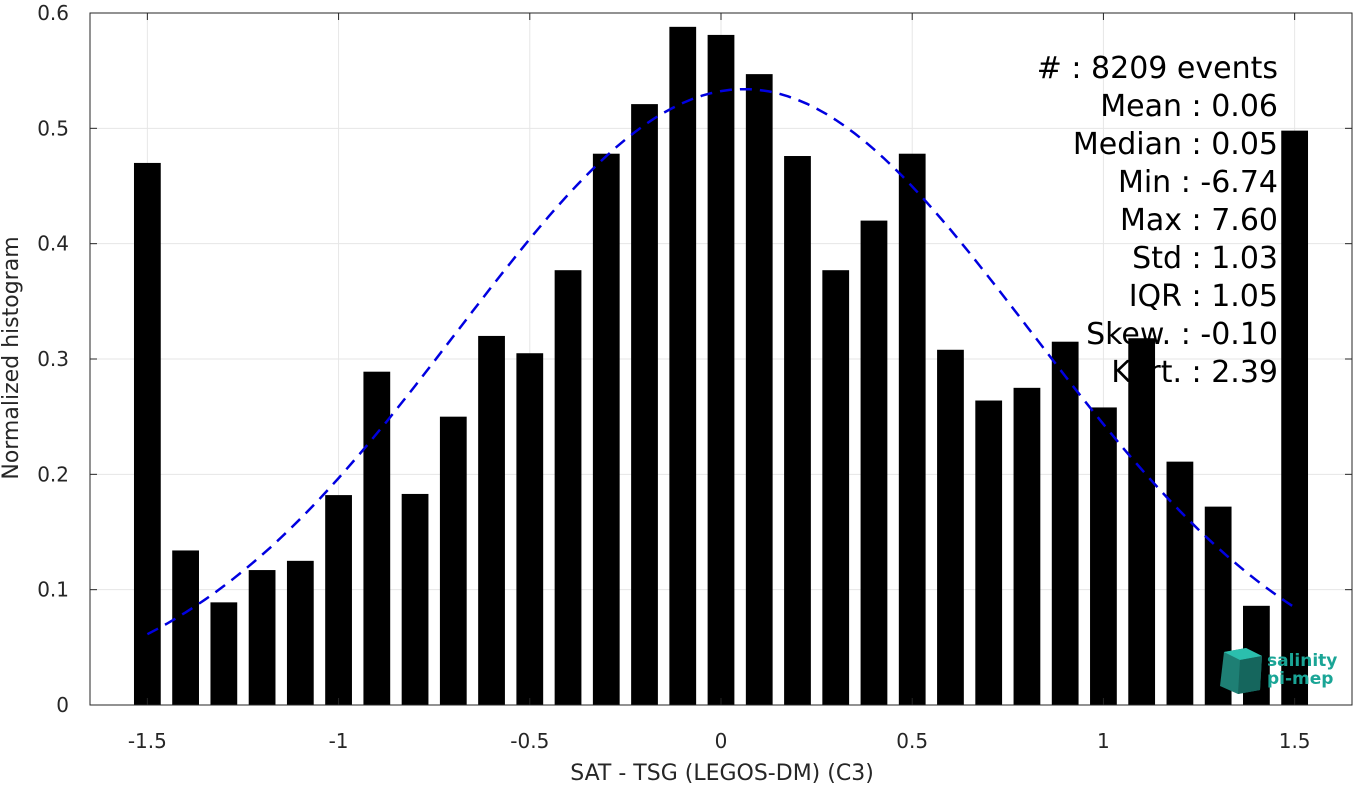 The width and height of the screenshot is (1367, 785). Describe the element at coordinates (1103, 741) in the screenshot. I see `x-tick-label: 1` at that location.